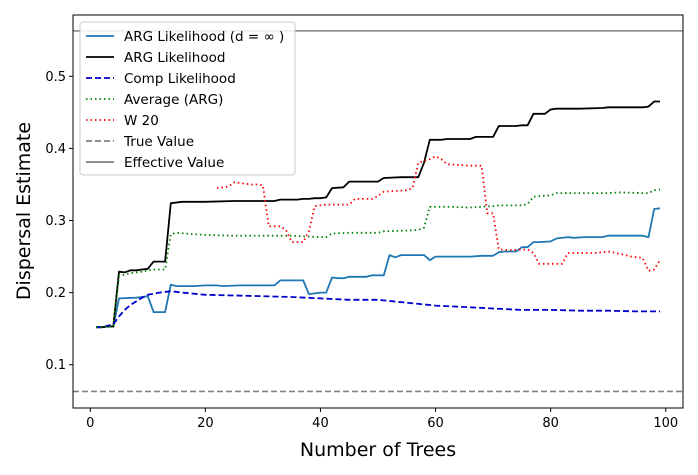 This screenshot has width=698, height=475. I want to click on legend-label: Effective Value, so click(174, 163).